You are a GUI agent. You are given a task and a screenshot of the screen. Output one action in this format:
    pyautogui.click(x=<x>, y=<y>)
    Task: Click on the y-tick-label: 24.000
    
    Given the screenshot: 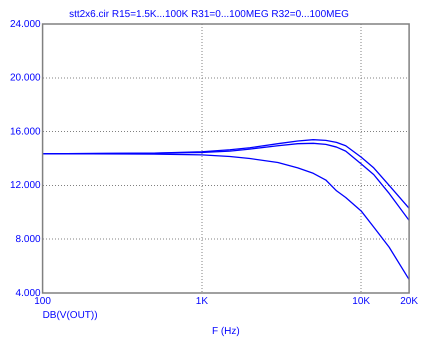 What is the action you would take?
    pyautogui.click(x=26, y=24)
    